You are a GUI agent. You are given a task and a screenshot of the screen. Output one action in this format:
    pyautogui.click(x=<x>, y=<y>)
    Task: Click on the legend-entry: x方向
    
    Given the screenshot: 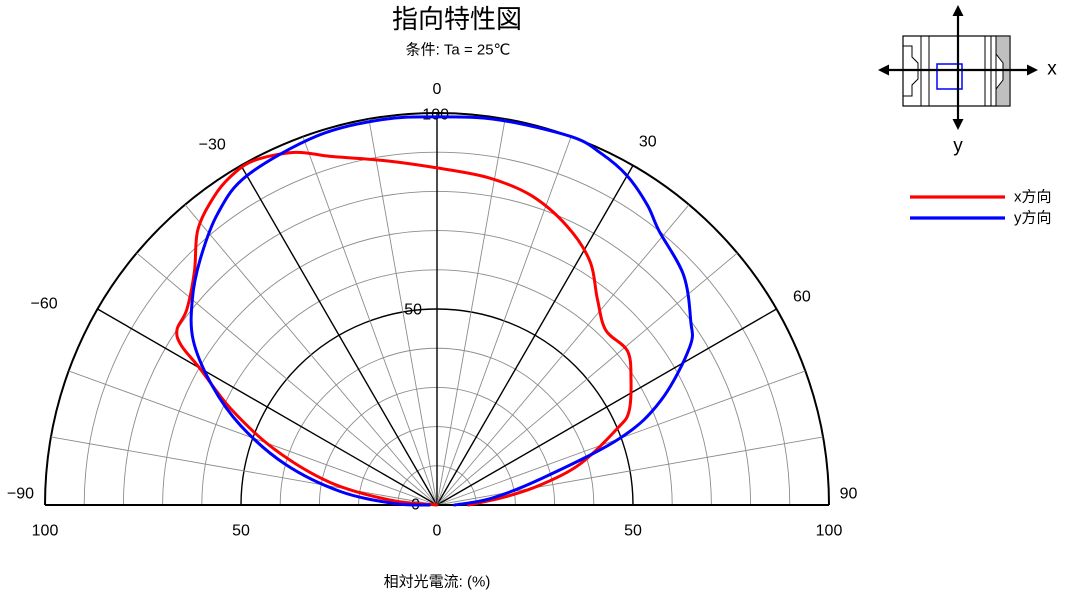 What is the action you would take?
    pyautogui.click(x=981, y=197)
    